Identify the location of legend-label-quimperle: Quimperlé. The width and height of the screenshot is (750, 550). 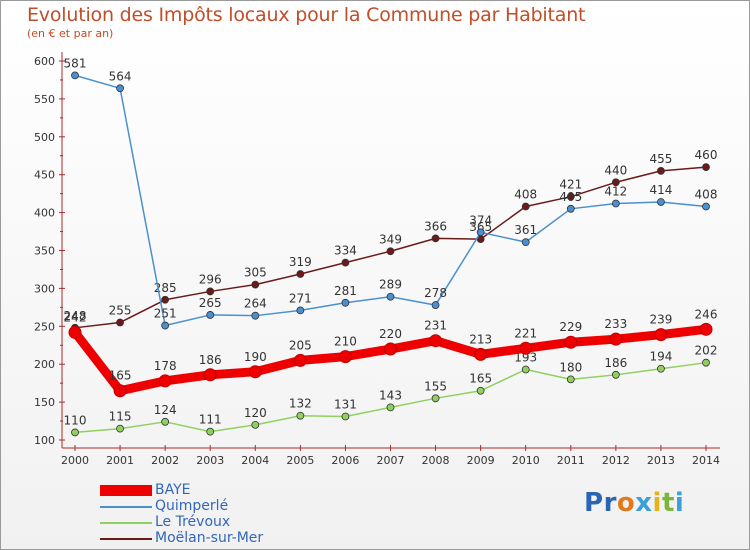
(192, 506).